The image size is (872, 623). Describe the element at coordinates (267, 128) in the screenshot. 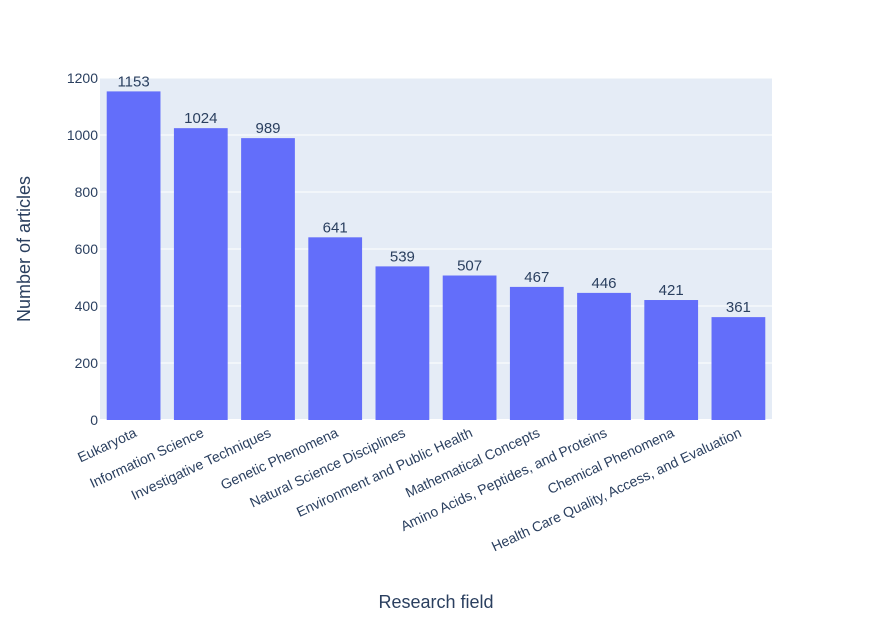

I see `bar-value-label: 989` at that location.